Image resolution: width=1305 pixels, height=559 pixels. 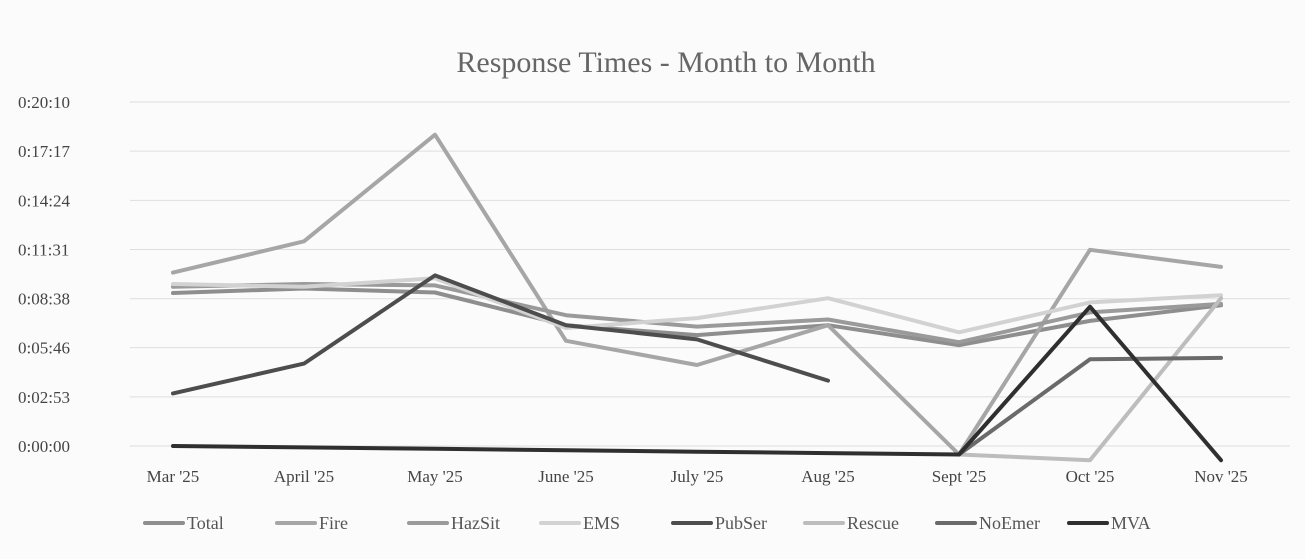 I want to click on legend-item-ems: EMS, so click(x=580, y=523).